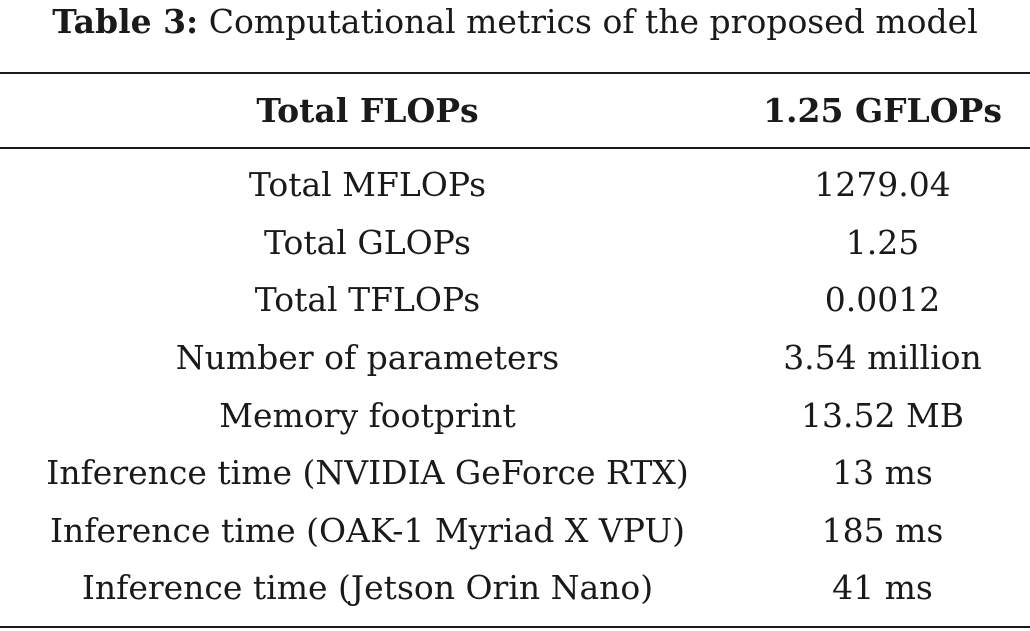 This screenshot has height=631, width=1030. What do you see at coordinates (515, 148) in the screenshot?
I see `table-header-rule` at bounding box center [515, 148].